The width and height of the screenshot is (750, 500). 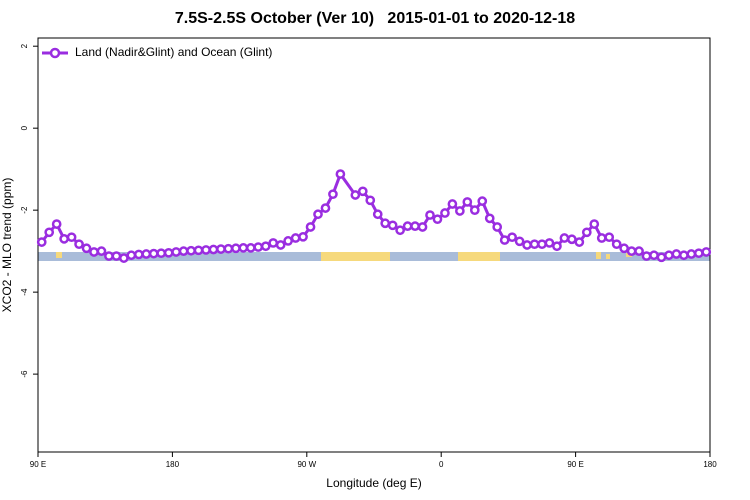 I want to click on y-tick-label: -6, so click(x=24, y=374).